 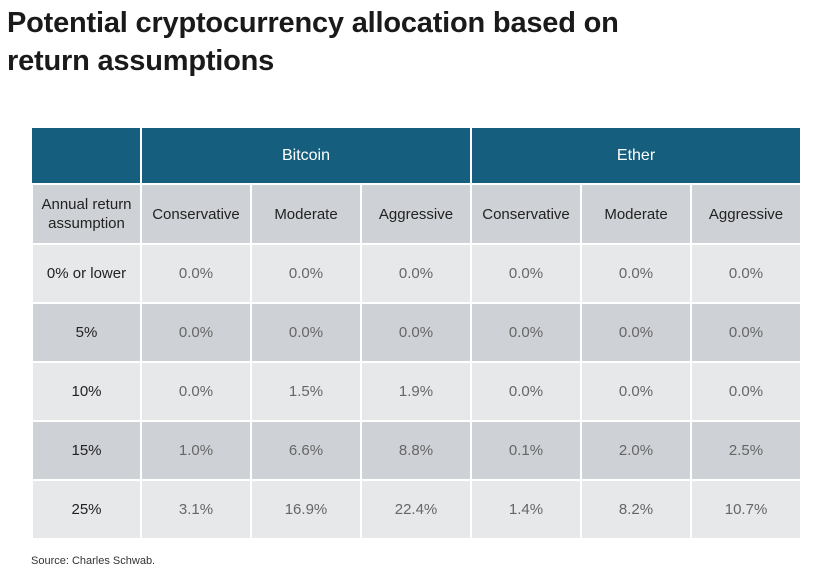 I want to click on table-row: 25% 3.1% 16.9% 22.4% 1.4% 8.2% 10.7%, so click(x=417, y=509).